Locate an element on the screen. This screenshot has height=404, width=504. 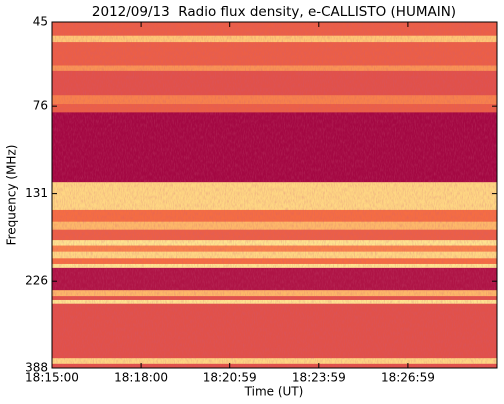
y-tick-label: 226 is located at coordinates (36, 281).